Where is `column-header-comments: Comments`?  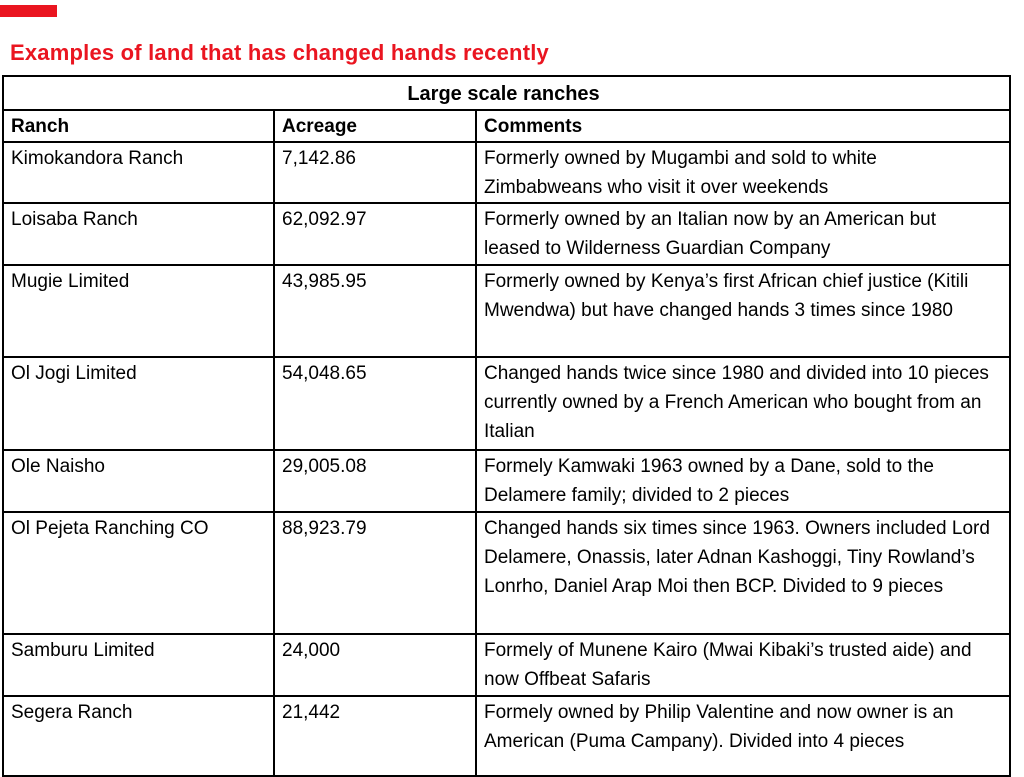
column-header-comments: Comments is located at coordinates (743, 126).